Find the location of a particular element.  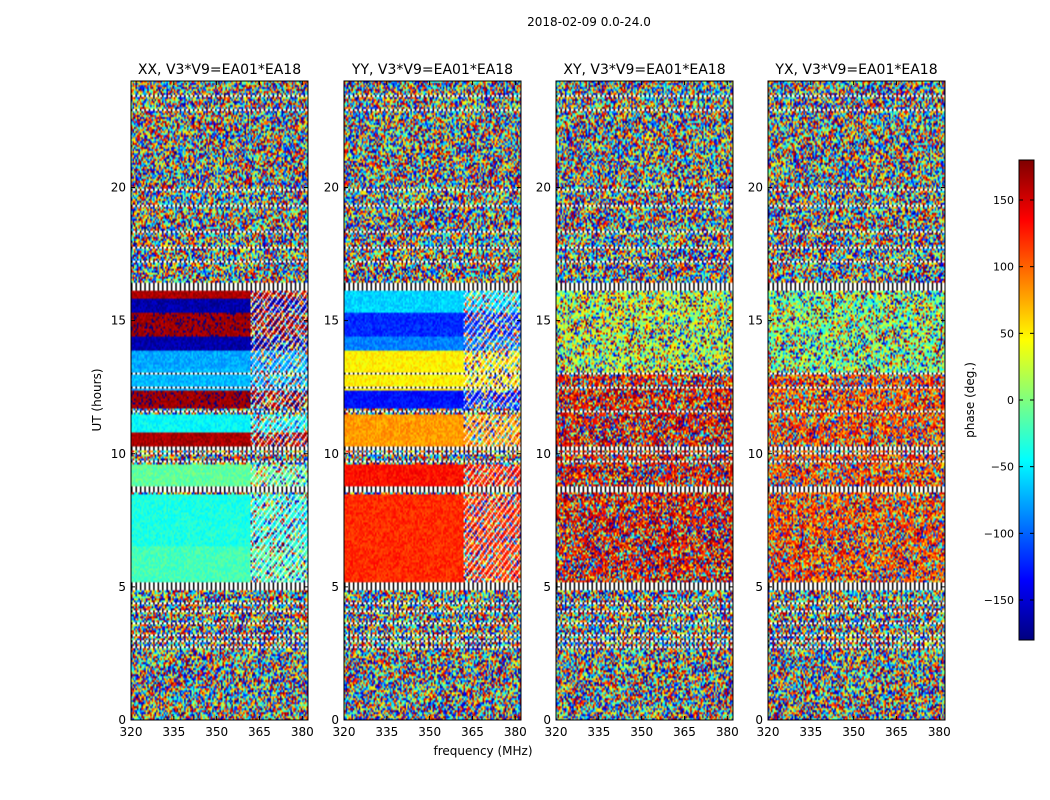

colorbar-label: phase (deg.) is located at coordinates (970, 400).